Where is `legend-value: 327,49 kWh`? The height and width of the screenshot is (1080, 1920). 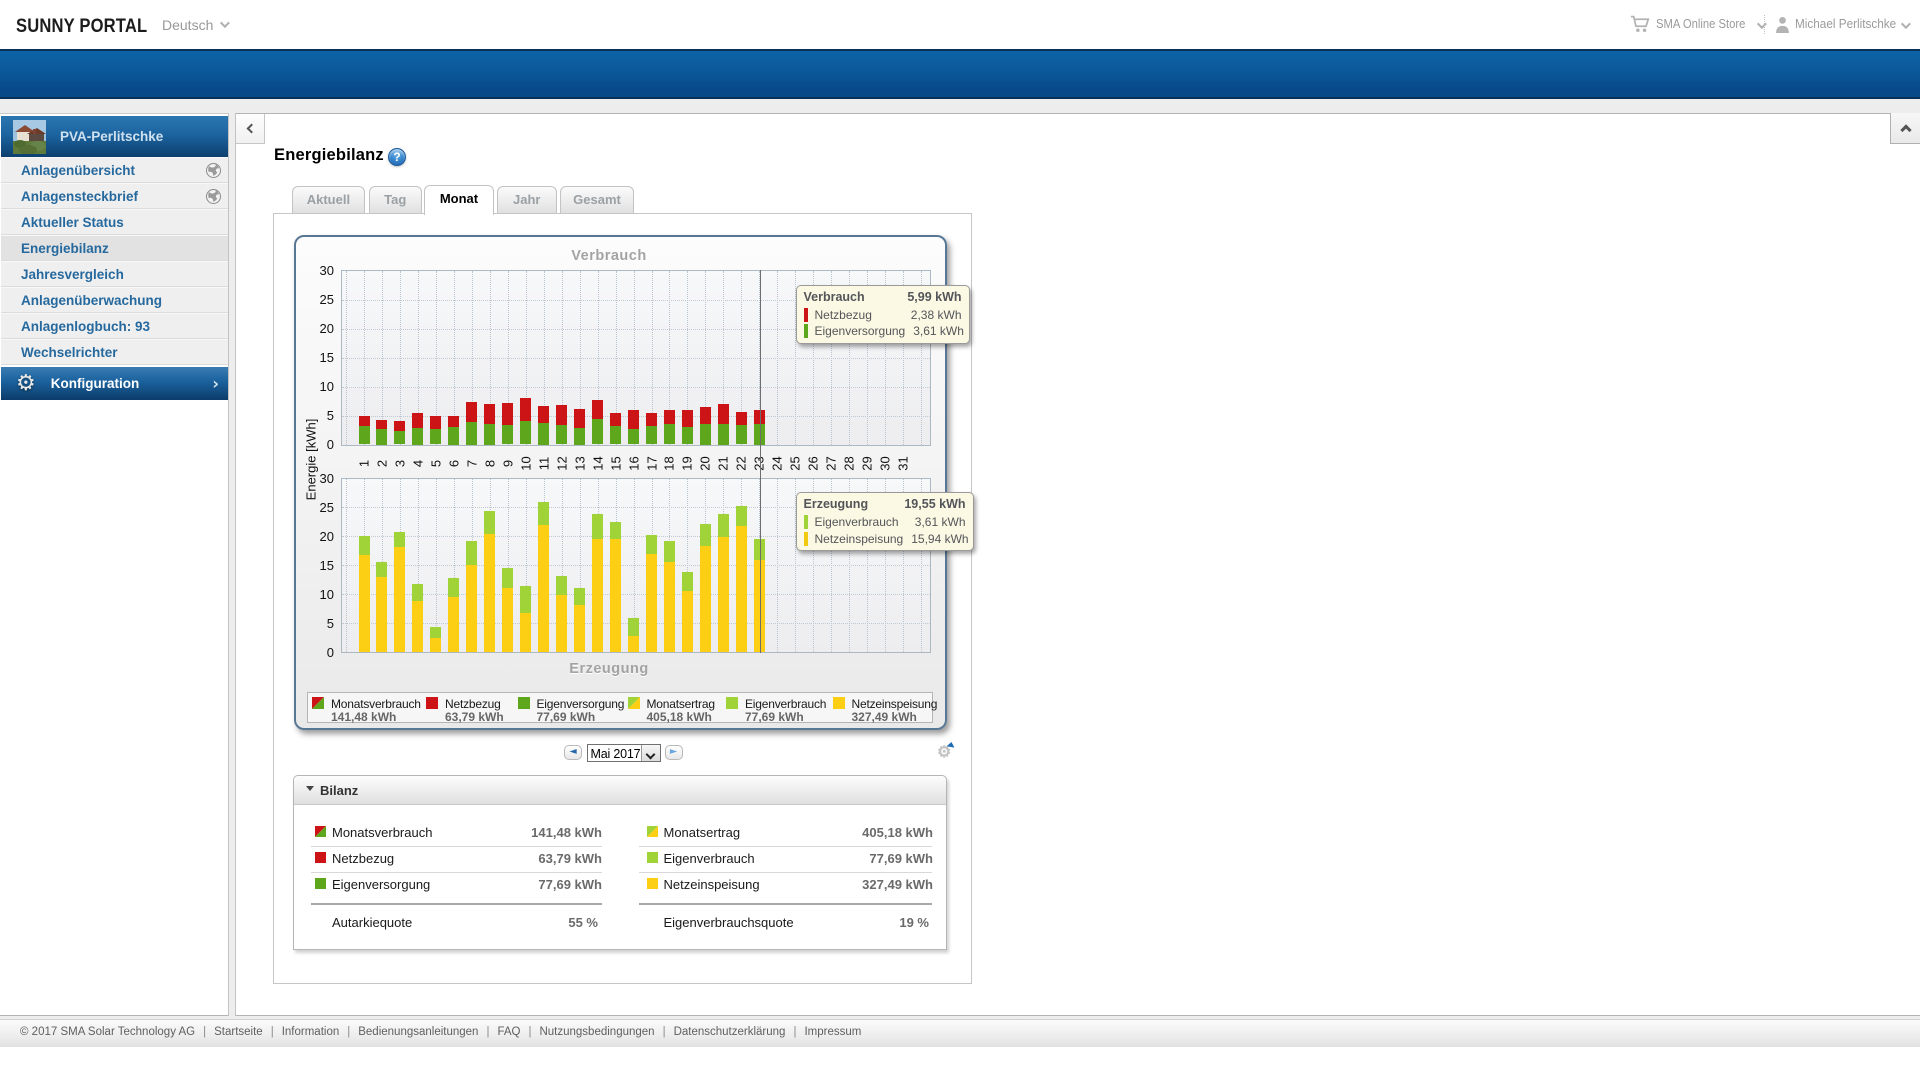
legend-value: 327,49 kWh is located at coordinates (884, 716).